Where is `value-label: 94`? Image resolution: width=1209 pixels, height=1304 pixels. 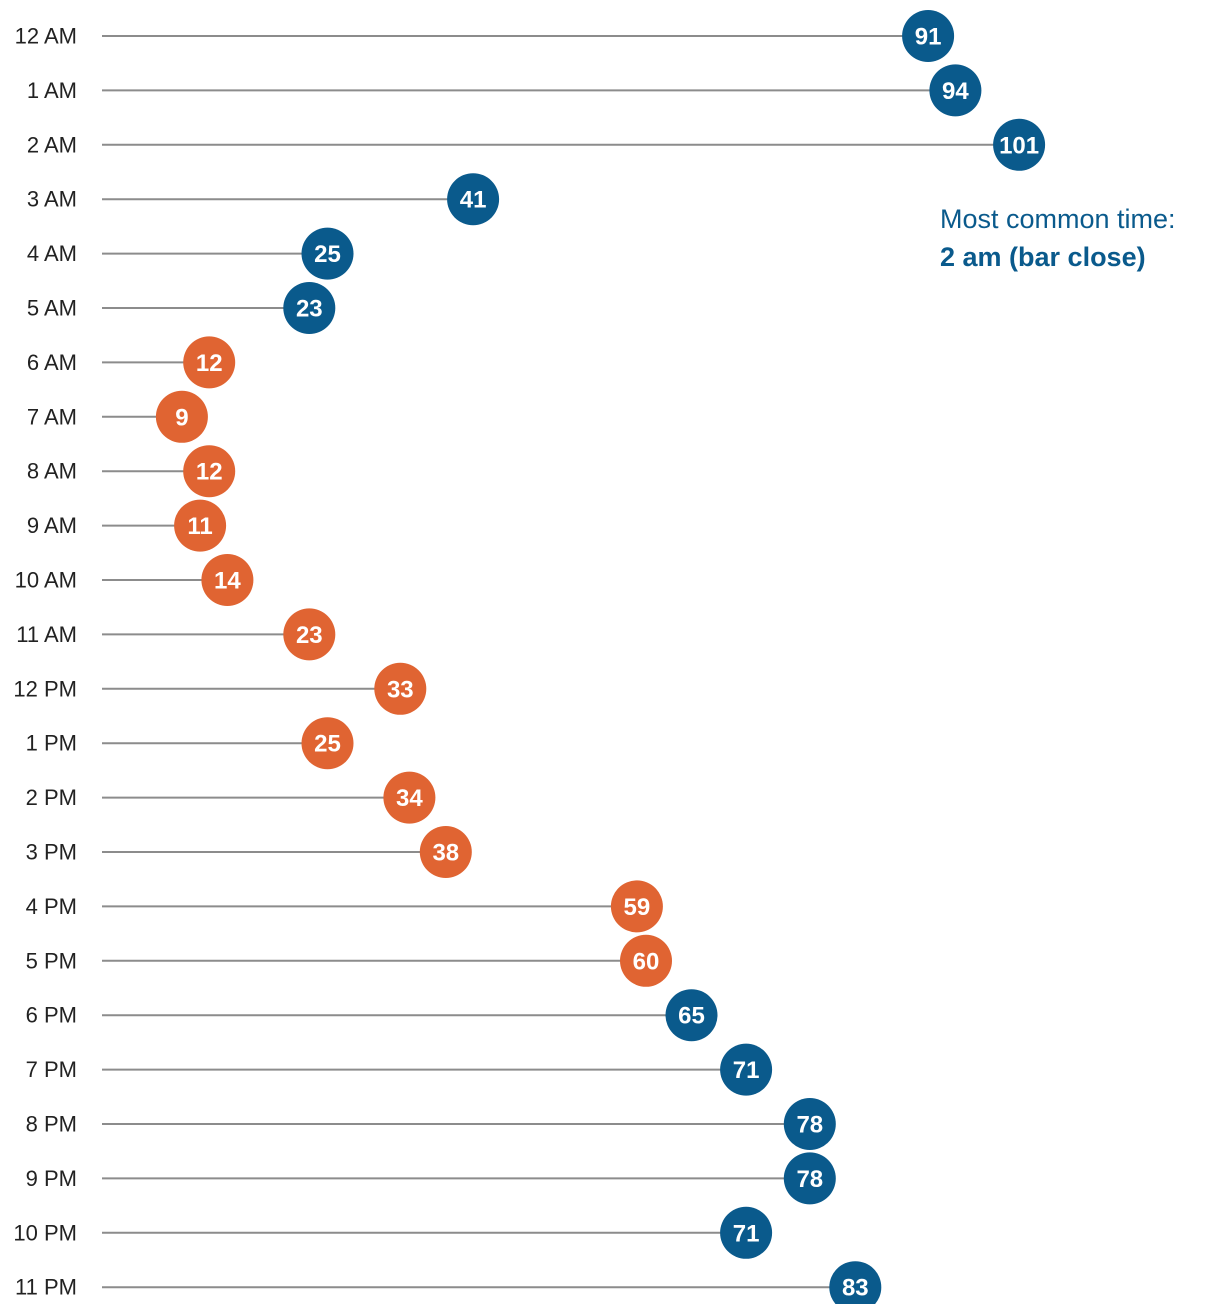 value-label: 94 is located at coordinates (955, 91).